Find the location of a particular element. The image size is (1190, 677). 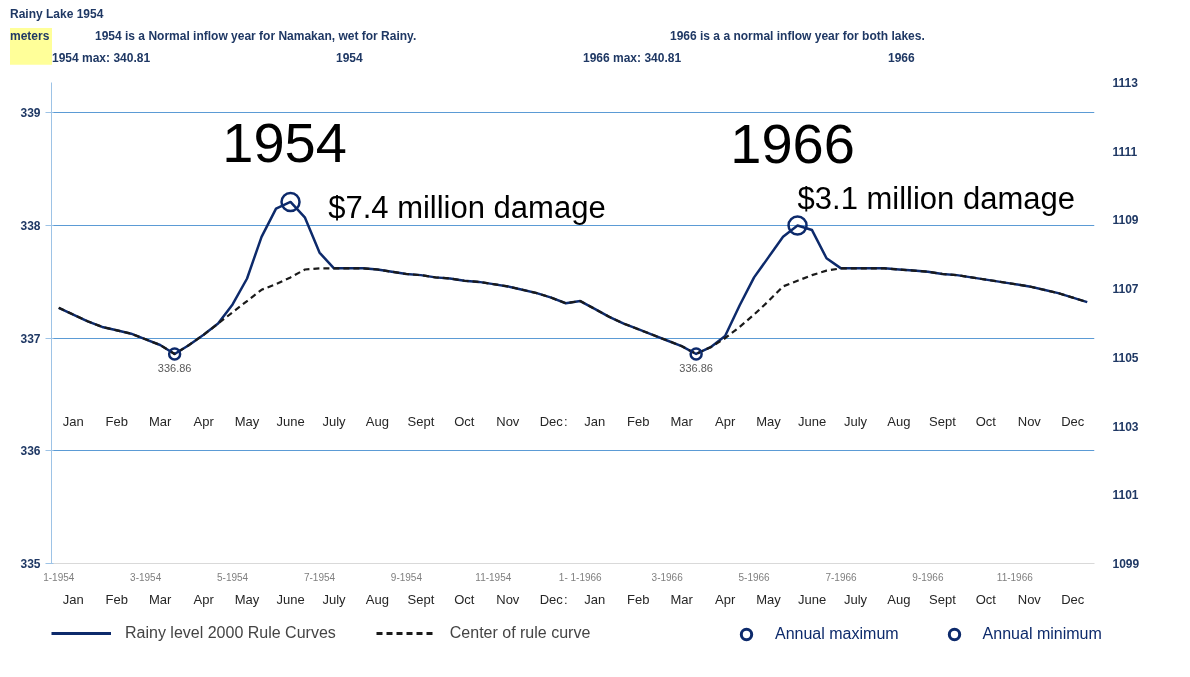

legend-label: Annual maximum is located at coordinates (837, 634).